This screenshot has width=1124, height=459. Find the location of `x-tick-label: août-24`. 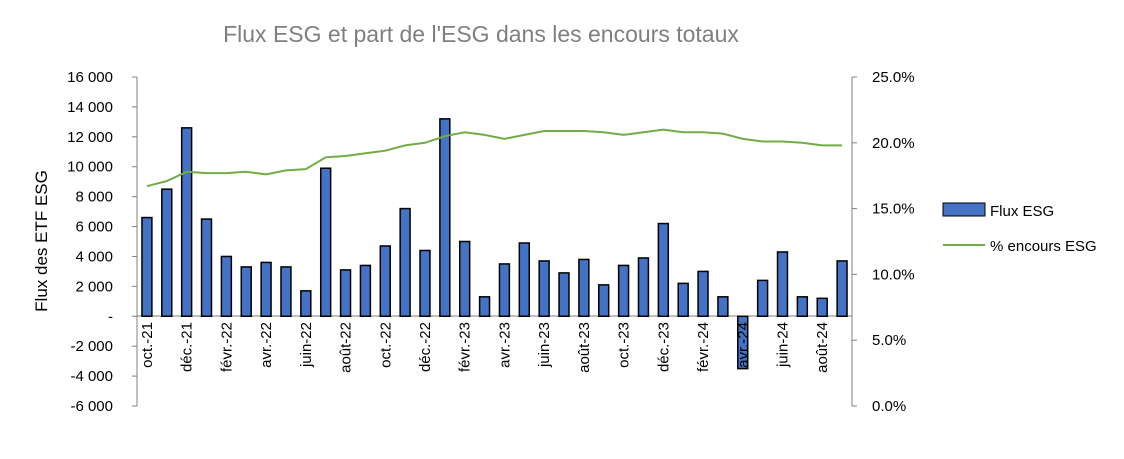

x-tick-label: août-24 is located at coordinates (822, 347).